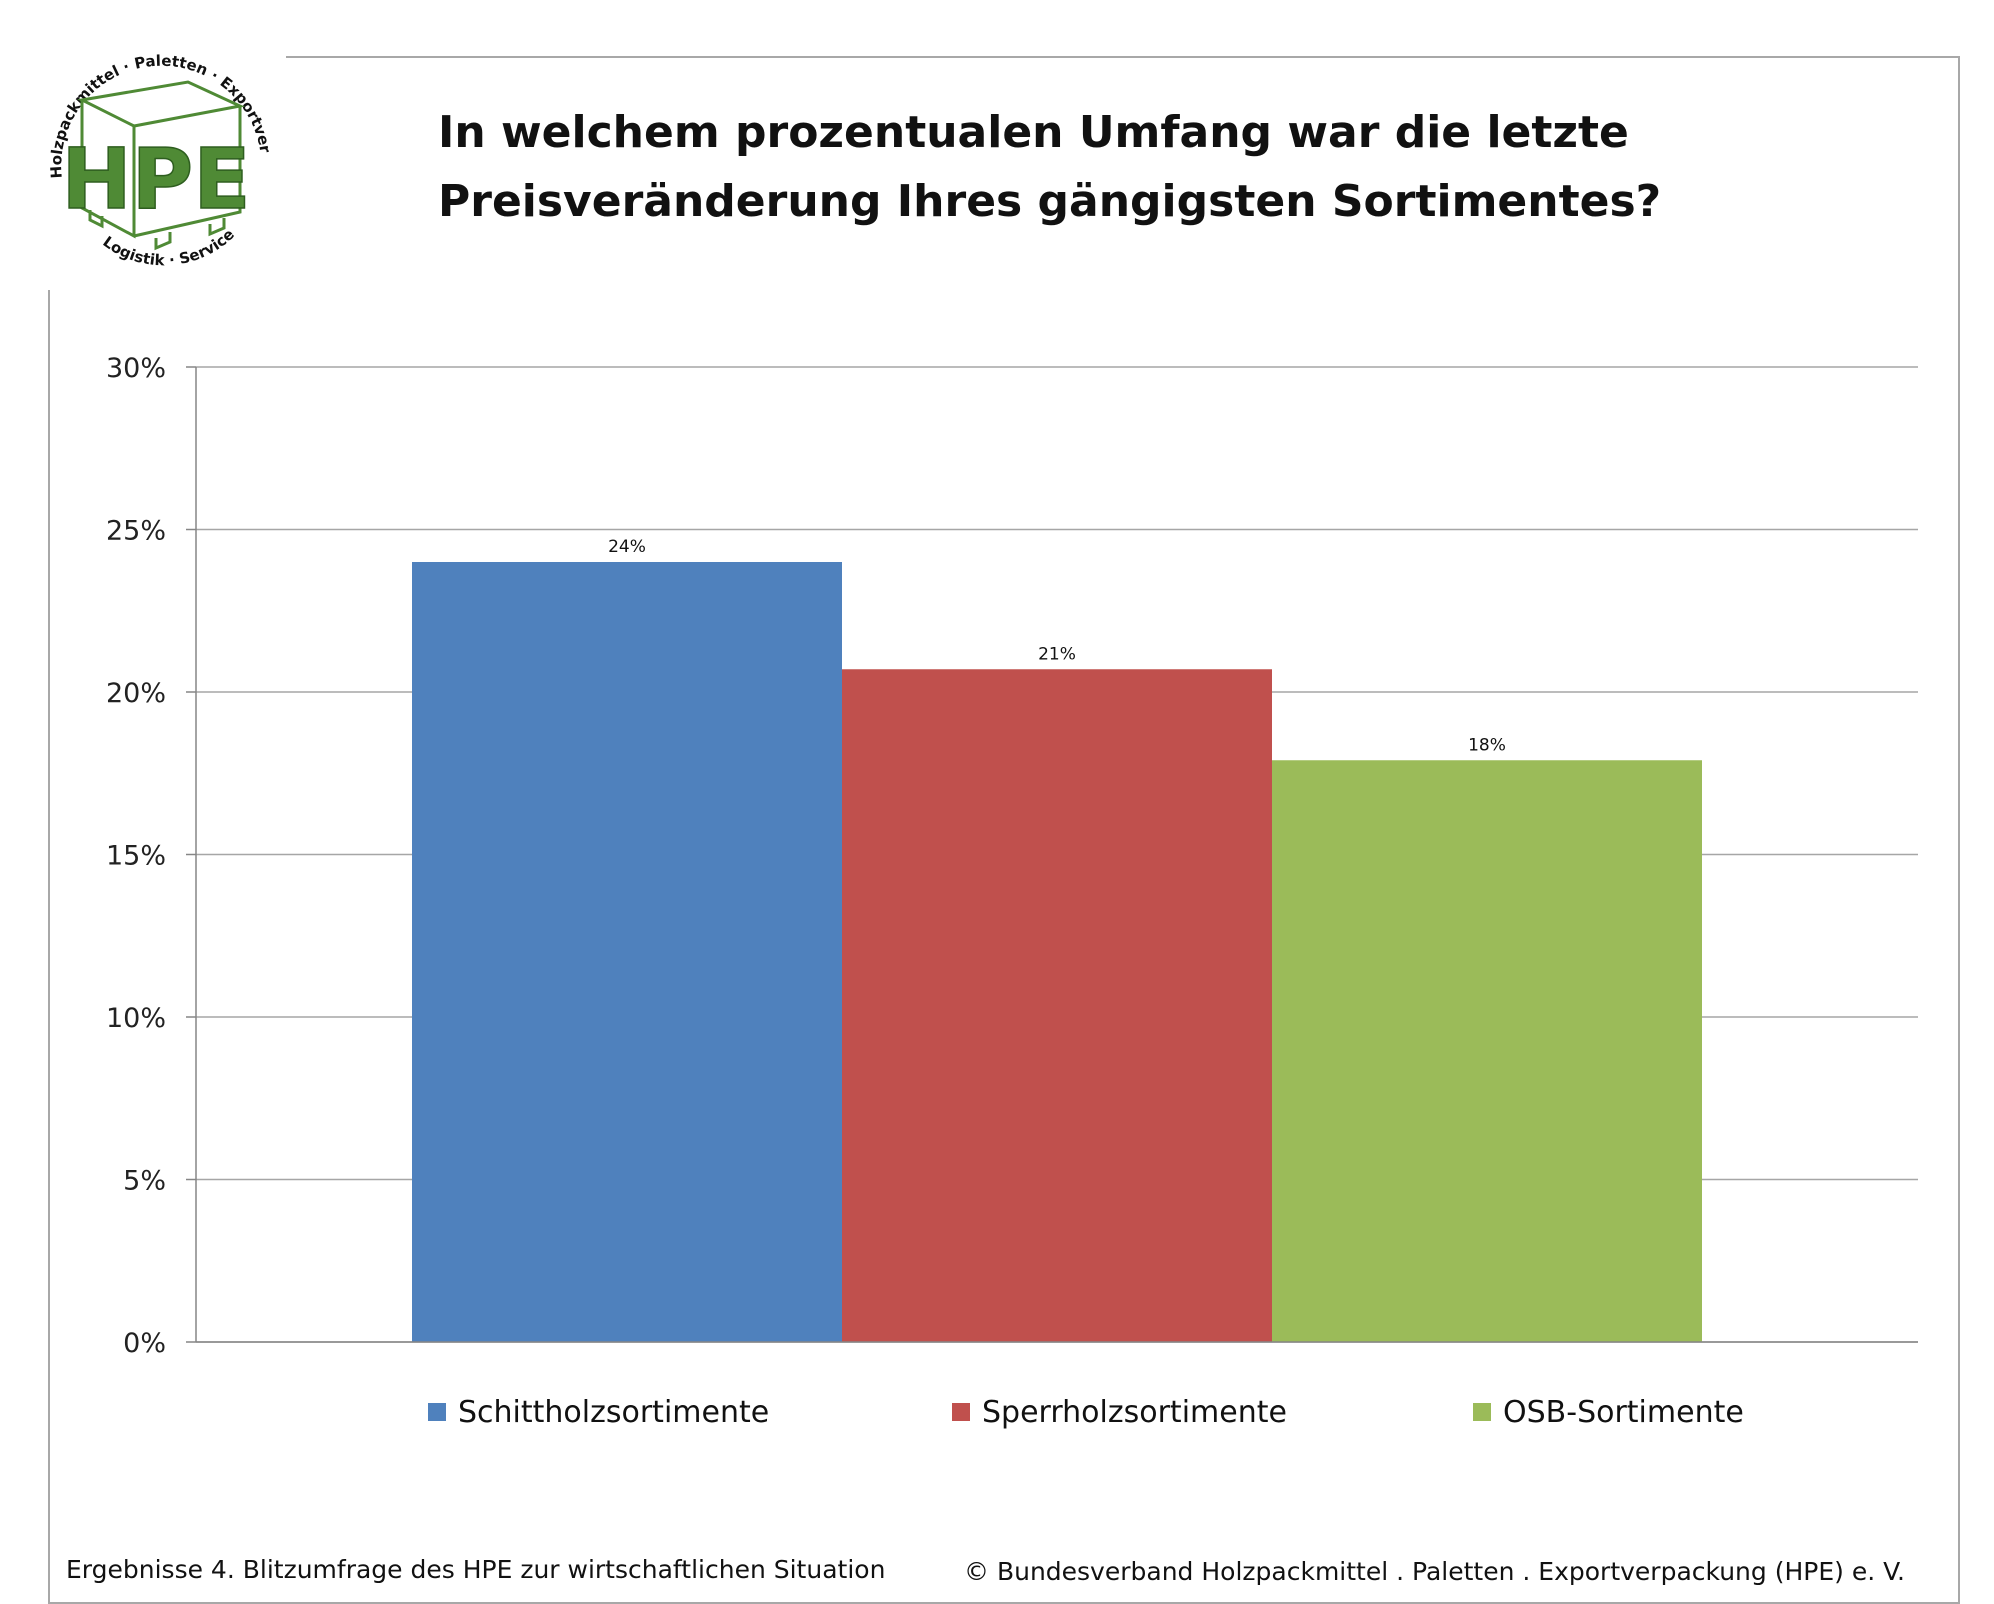 Image resolution: width=1994 pixels, height=1604 pixels. I want to click on pallet-icon, so click(161, 165).